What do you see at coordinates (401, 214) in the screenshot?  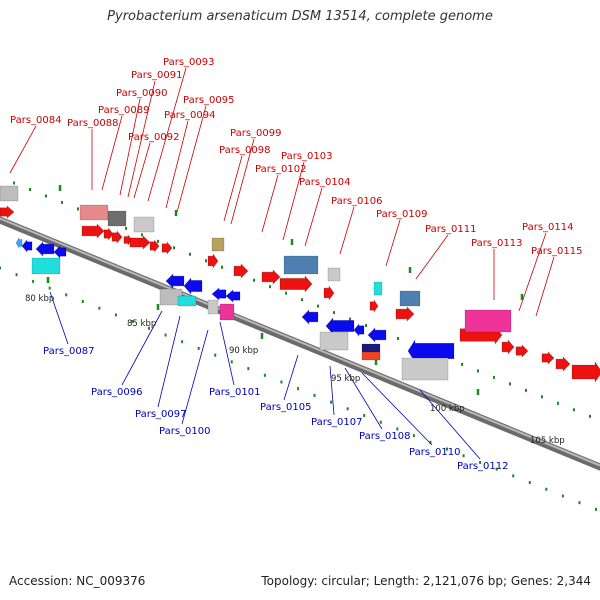 I see `gene-label-forward: Pars_0109` at bounding box center [401, 214].